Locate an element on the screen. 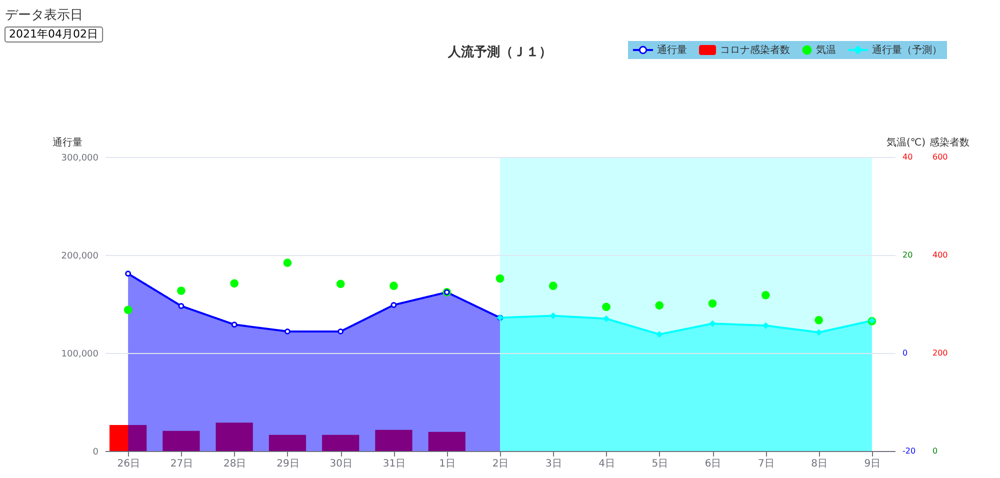 The width and height of the screenshot is (1000, 478). y-tick-label: 0 is located at coordinates (95, 453).